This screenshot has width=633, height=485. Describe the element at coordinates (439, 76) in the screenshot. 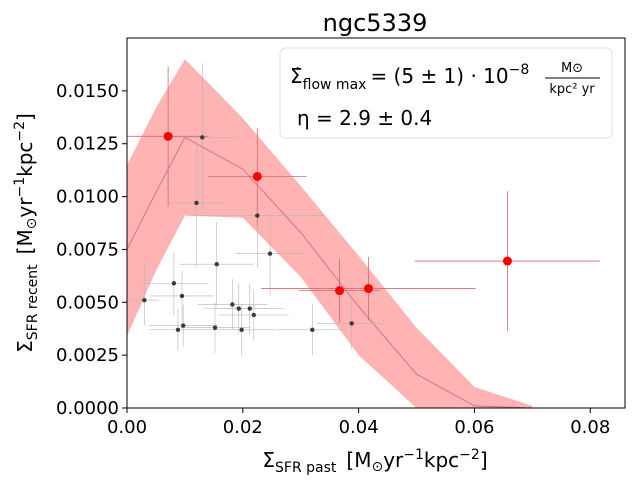

I see `flow-value: = (5 ± 1) · 10` at that location.